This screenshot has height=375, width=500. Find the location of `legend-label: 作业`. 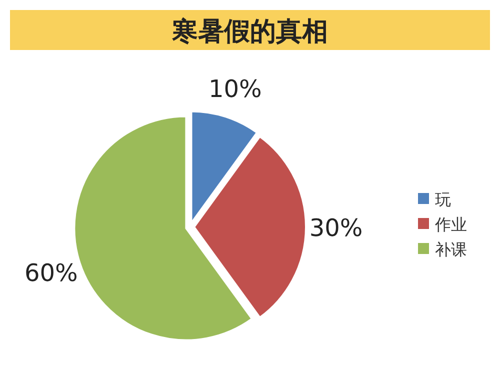

legend-label: 作业 is located at coordinates (450, 224).